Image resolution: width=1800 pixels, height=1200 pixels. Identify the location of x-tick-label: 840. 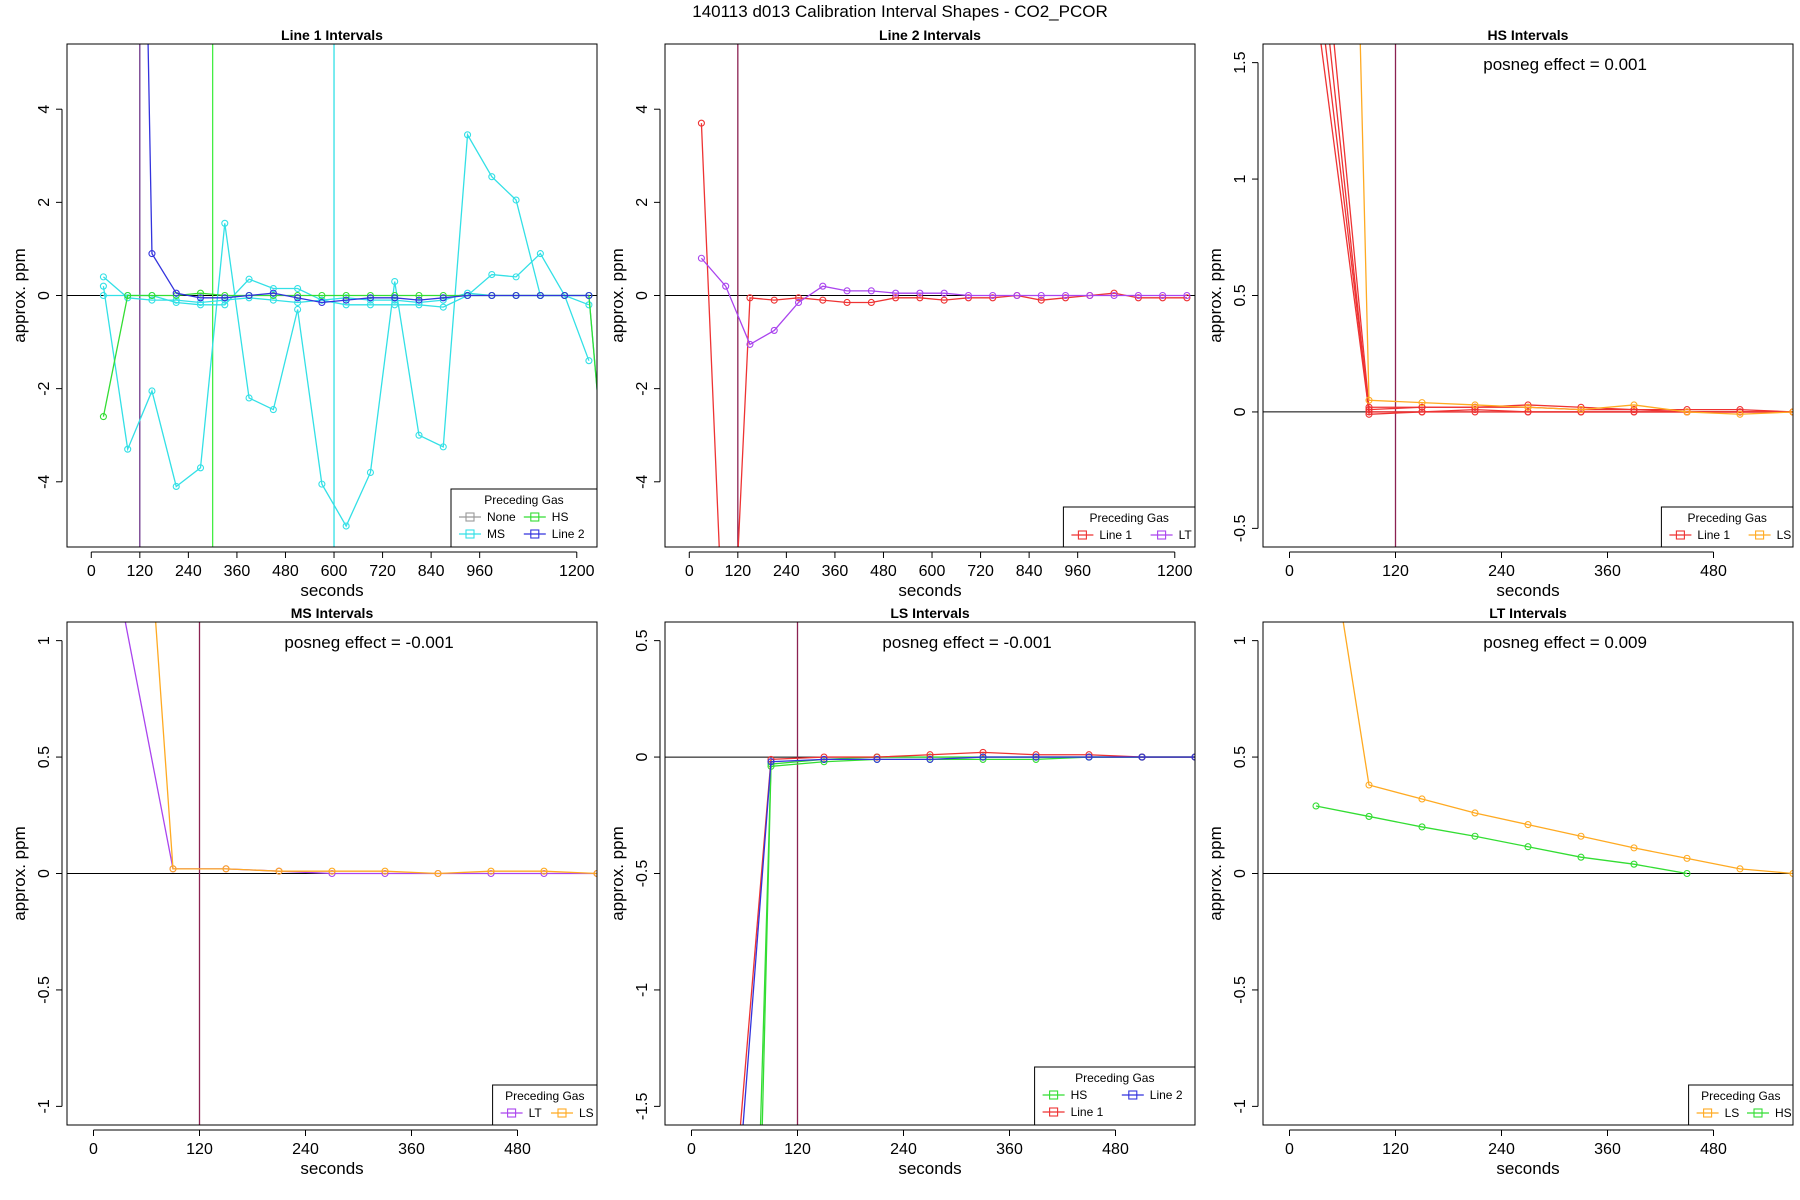
(431, 571).